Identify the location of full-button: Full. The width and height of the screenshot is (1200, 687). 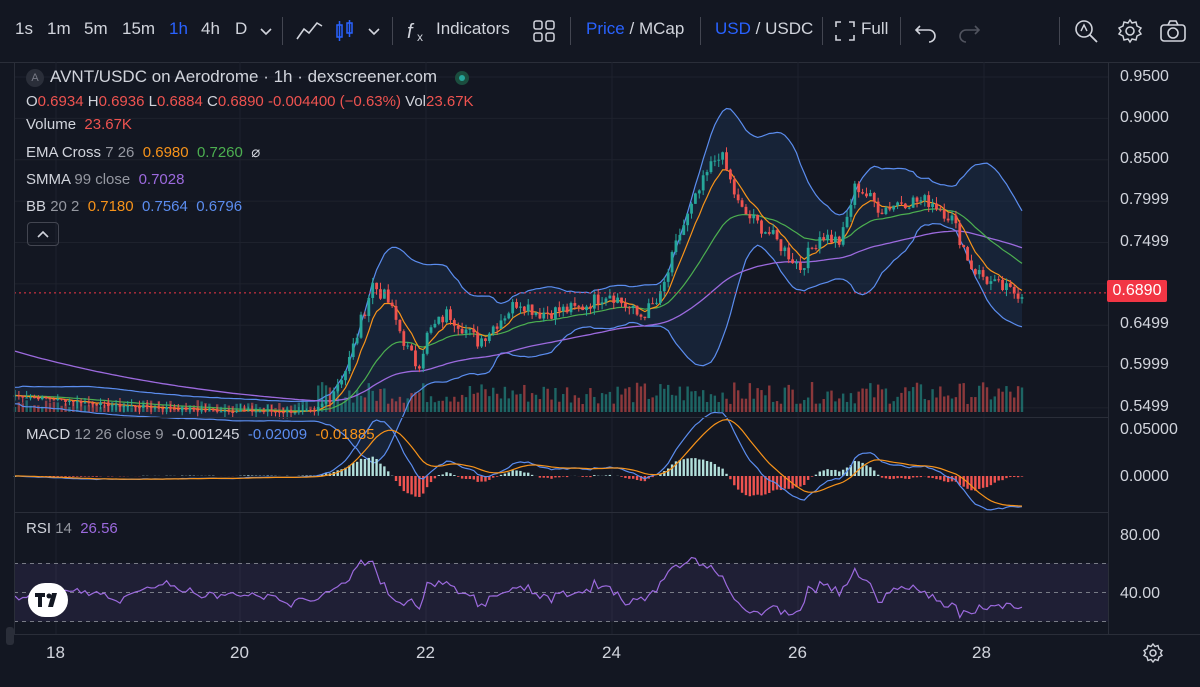
(875, 28).